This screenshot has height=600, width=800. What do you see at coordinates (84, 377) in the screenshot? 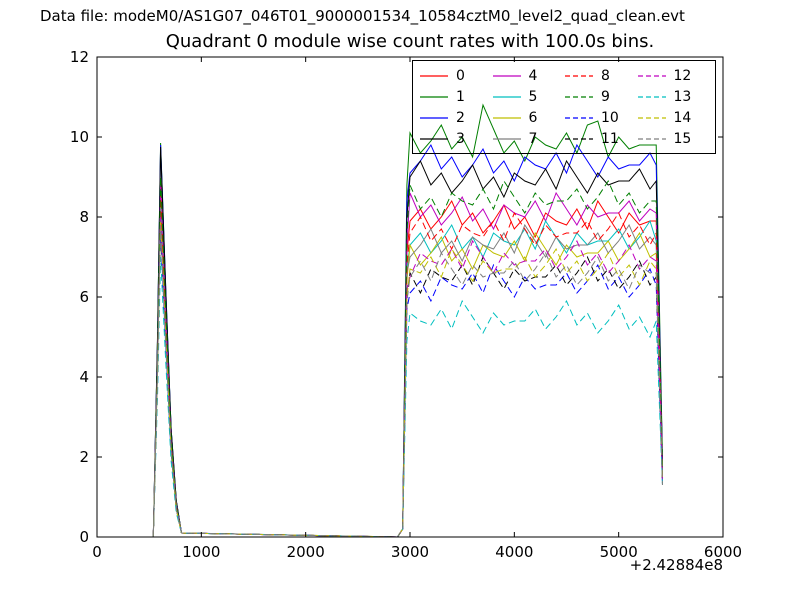
I see `y-tick-label: 4` at bounding box center [84, 377].